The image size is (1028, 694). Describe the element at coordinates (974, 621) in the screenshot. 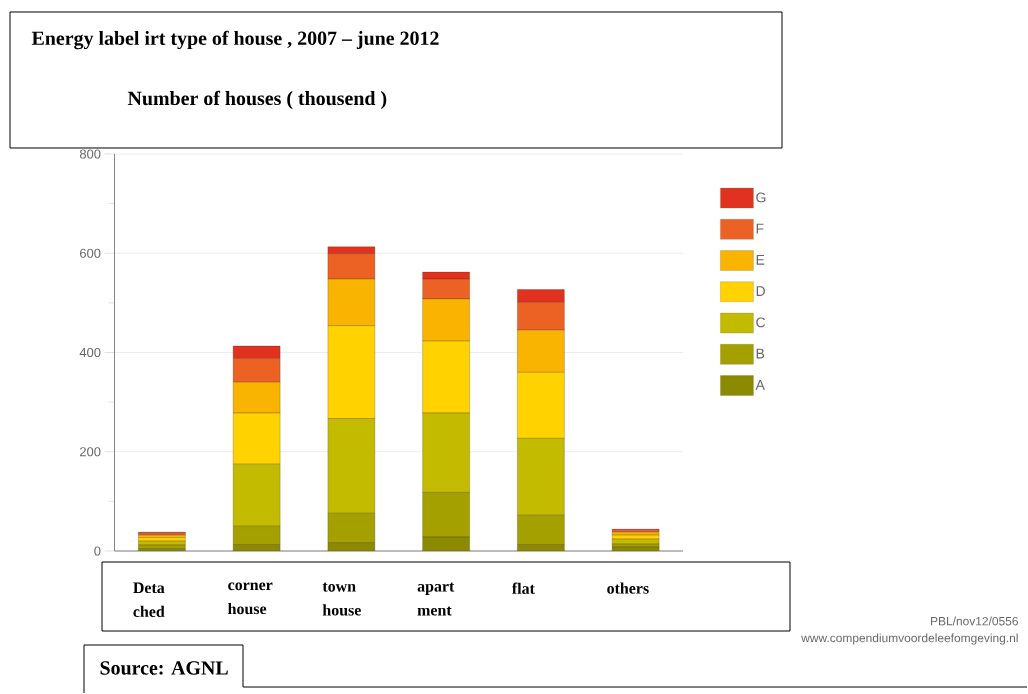

I see `text: PBL/nov12/0556` at that location.